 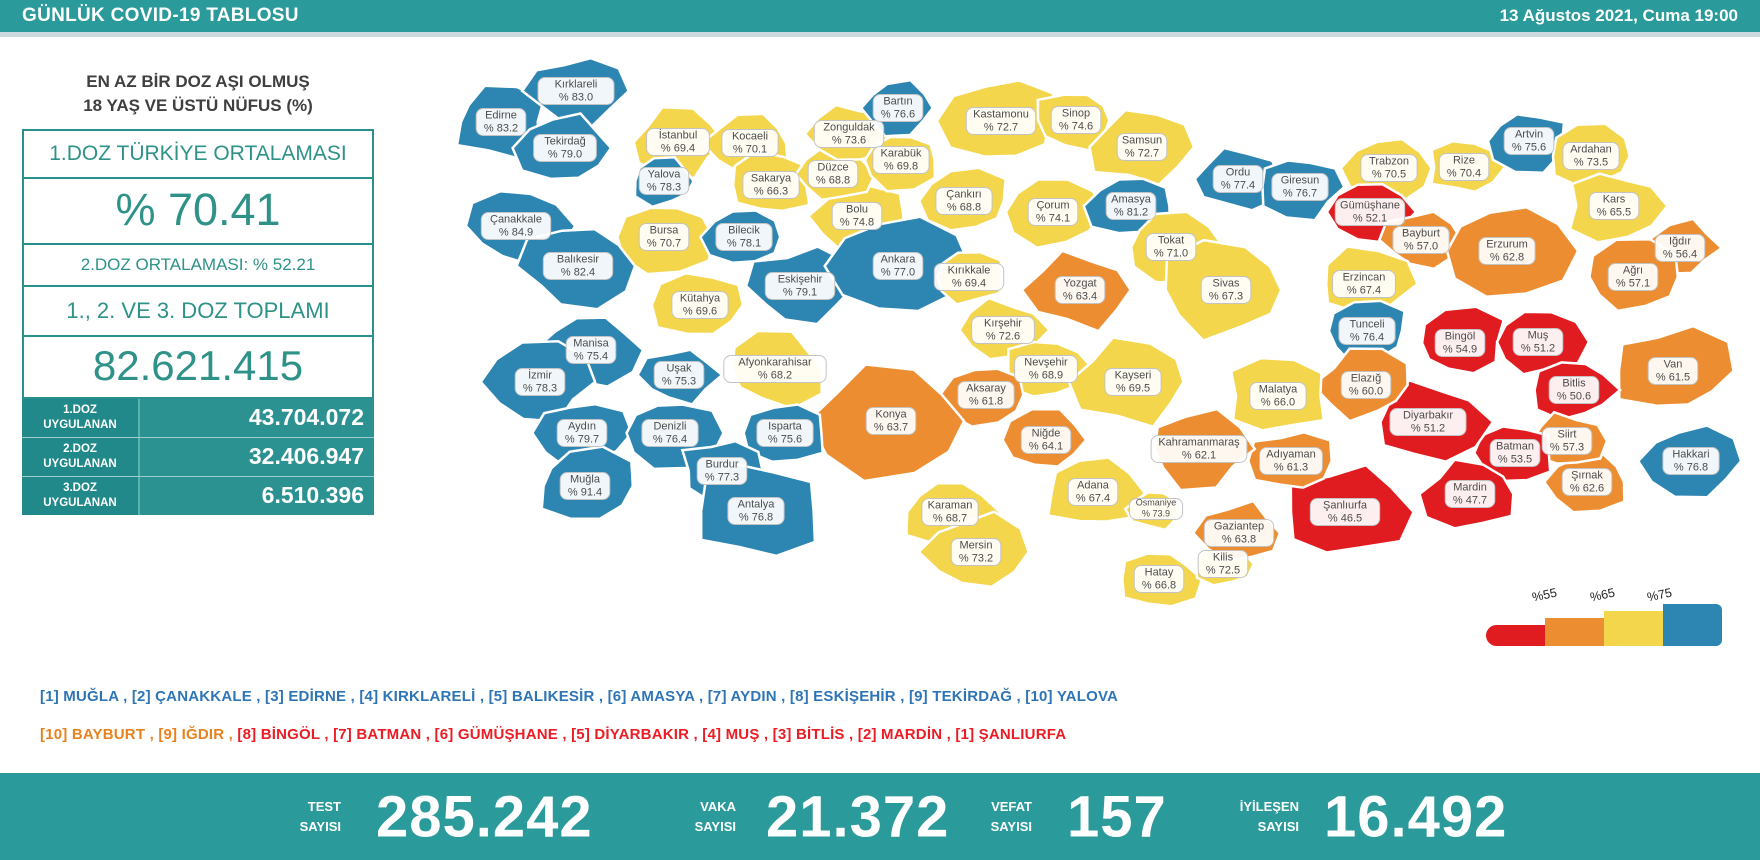 What do you see at coordinates (1117, 816) in the screenshot?
I see `footer-stat-value-vefat: 157` at bounding box center [1117, 816].